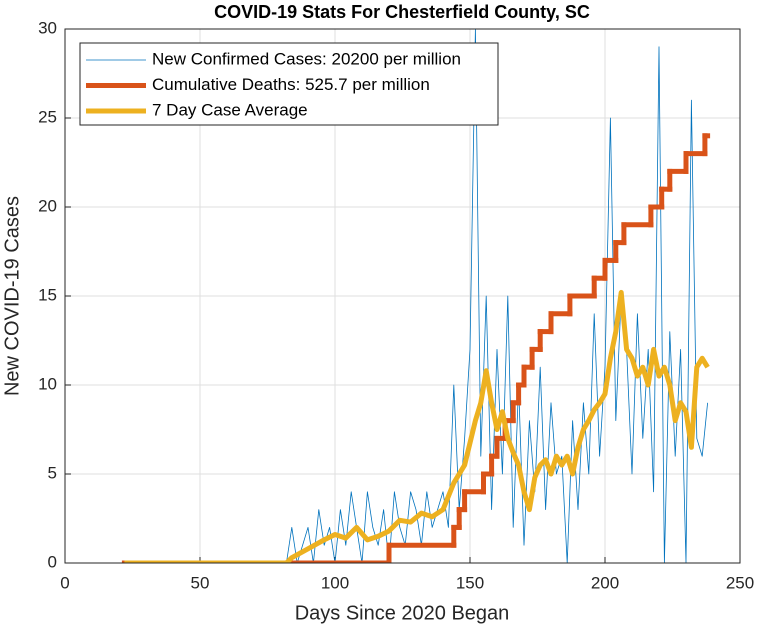 The width and height of the screenshot is (761, 630). Describe the element at coordinates (200, 582) in the screenshot. I see `x-tick-label: 50` at that location.